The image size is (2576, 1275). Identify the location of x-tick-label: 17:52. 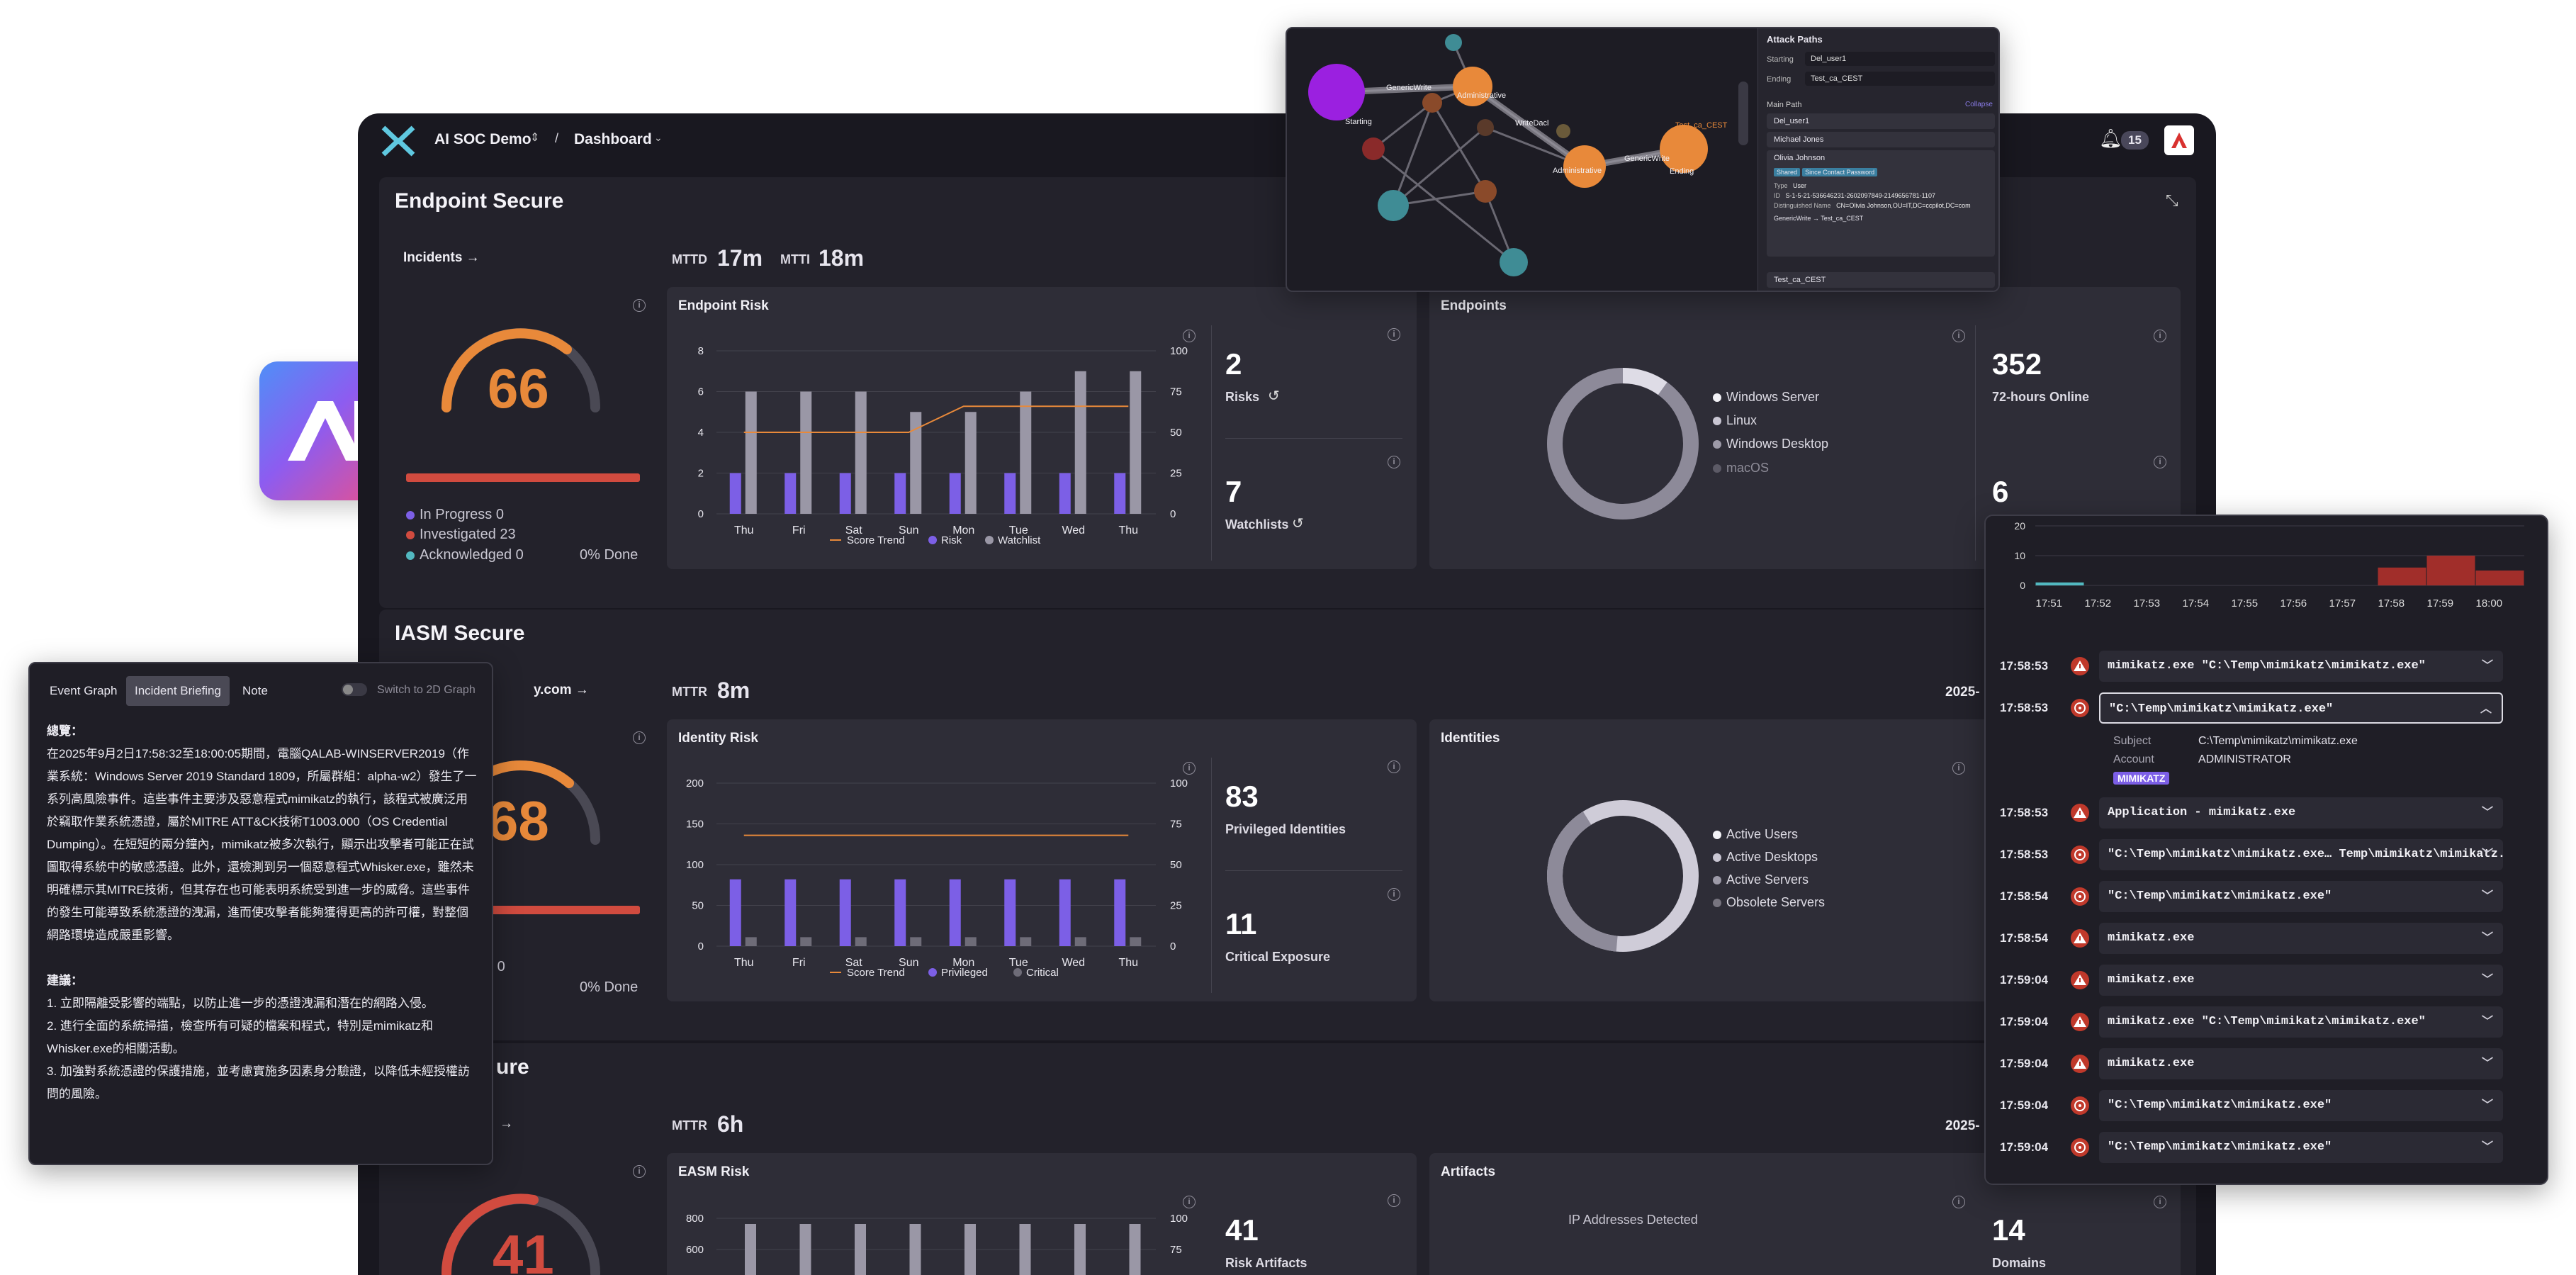
(2098, 603).